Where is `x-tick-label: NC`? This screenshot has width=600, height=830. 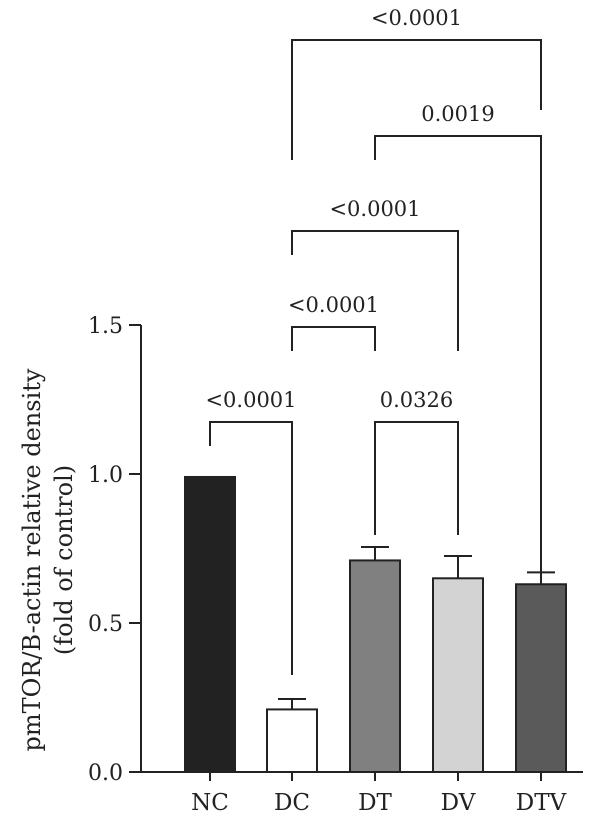 x-tick-label: NC is located at coordinates (210, 803).